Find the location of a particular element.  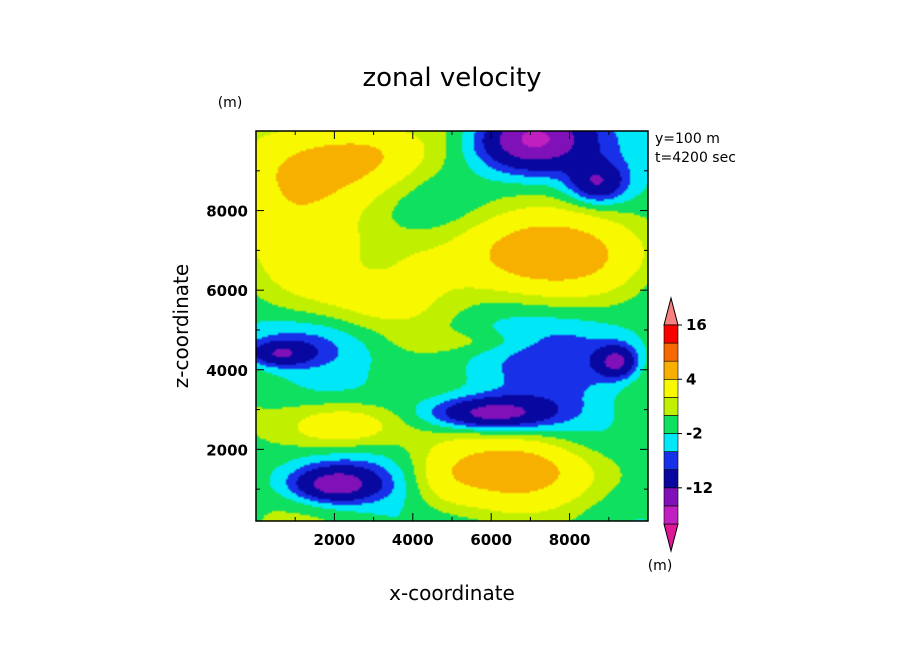

colorbar-label: 16 is located at coordinates (696, 325).